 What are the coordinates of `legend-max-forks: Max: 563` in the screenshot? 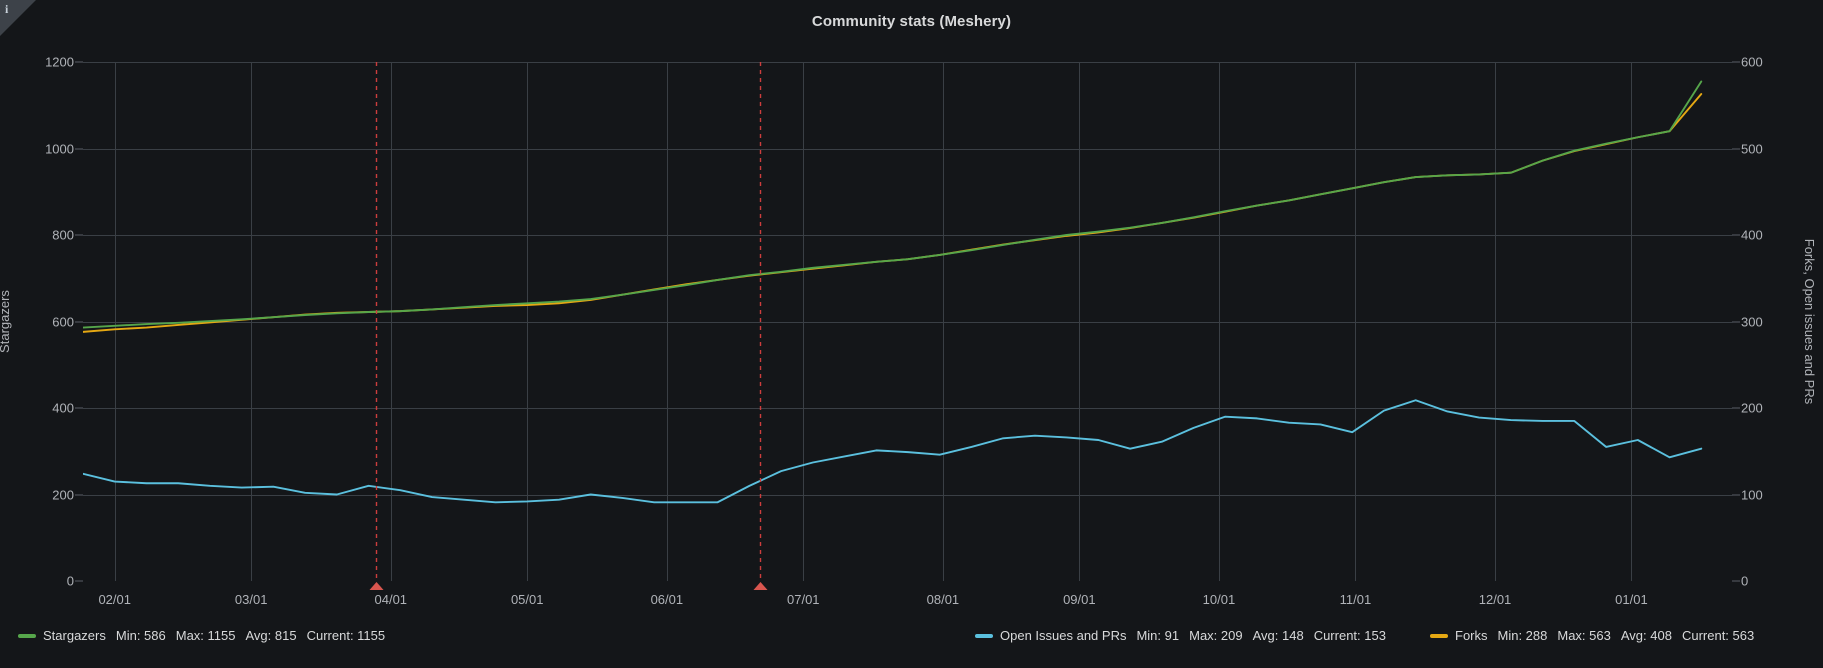 It's located at (1584, 635).